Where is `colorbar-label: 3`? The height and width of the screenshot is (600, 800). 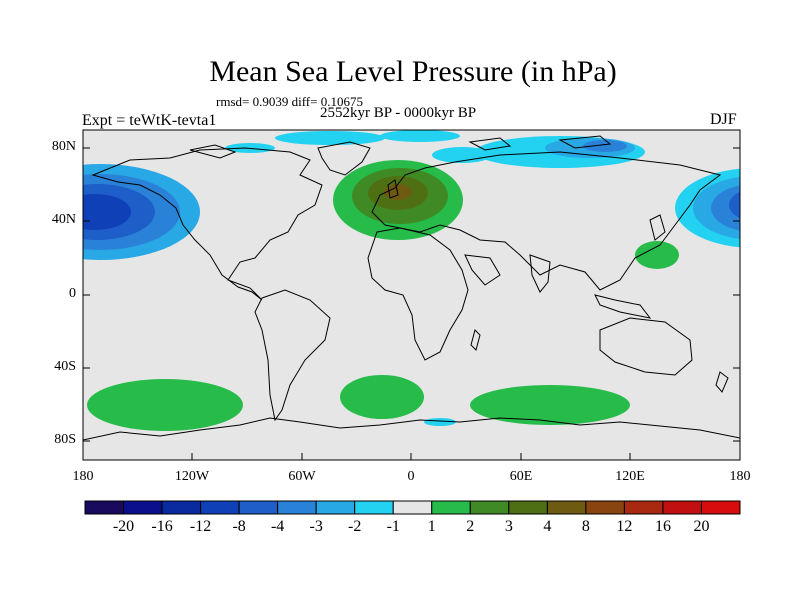 colorbar-label: 3 is located at coordinates (508, 526).